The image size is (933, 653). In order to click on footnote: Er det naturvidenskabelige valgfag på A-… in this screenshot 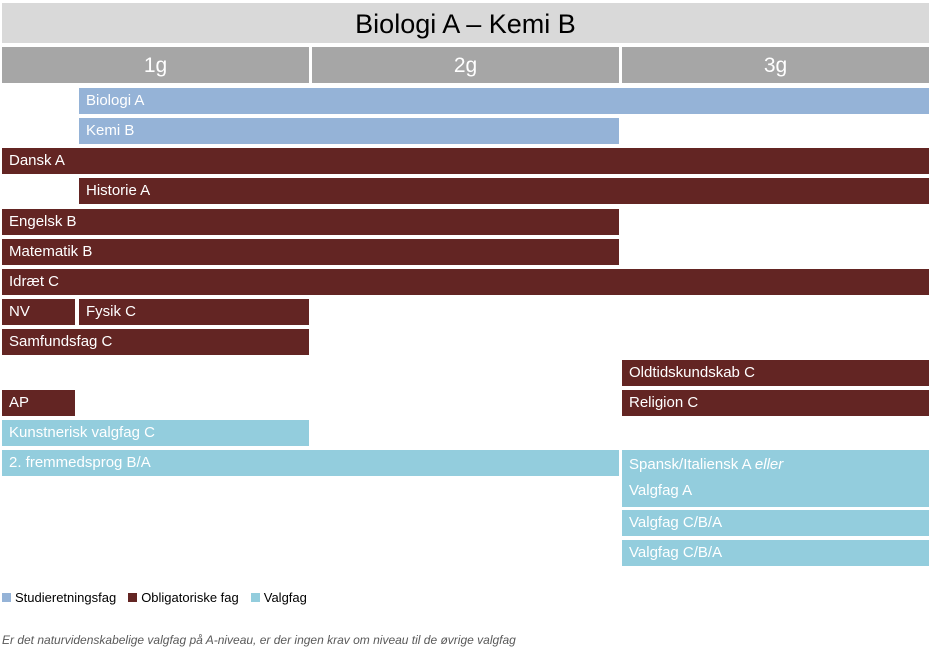, I will do `click(259, 640)`.